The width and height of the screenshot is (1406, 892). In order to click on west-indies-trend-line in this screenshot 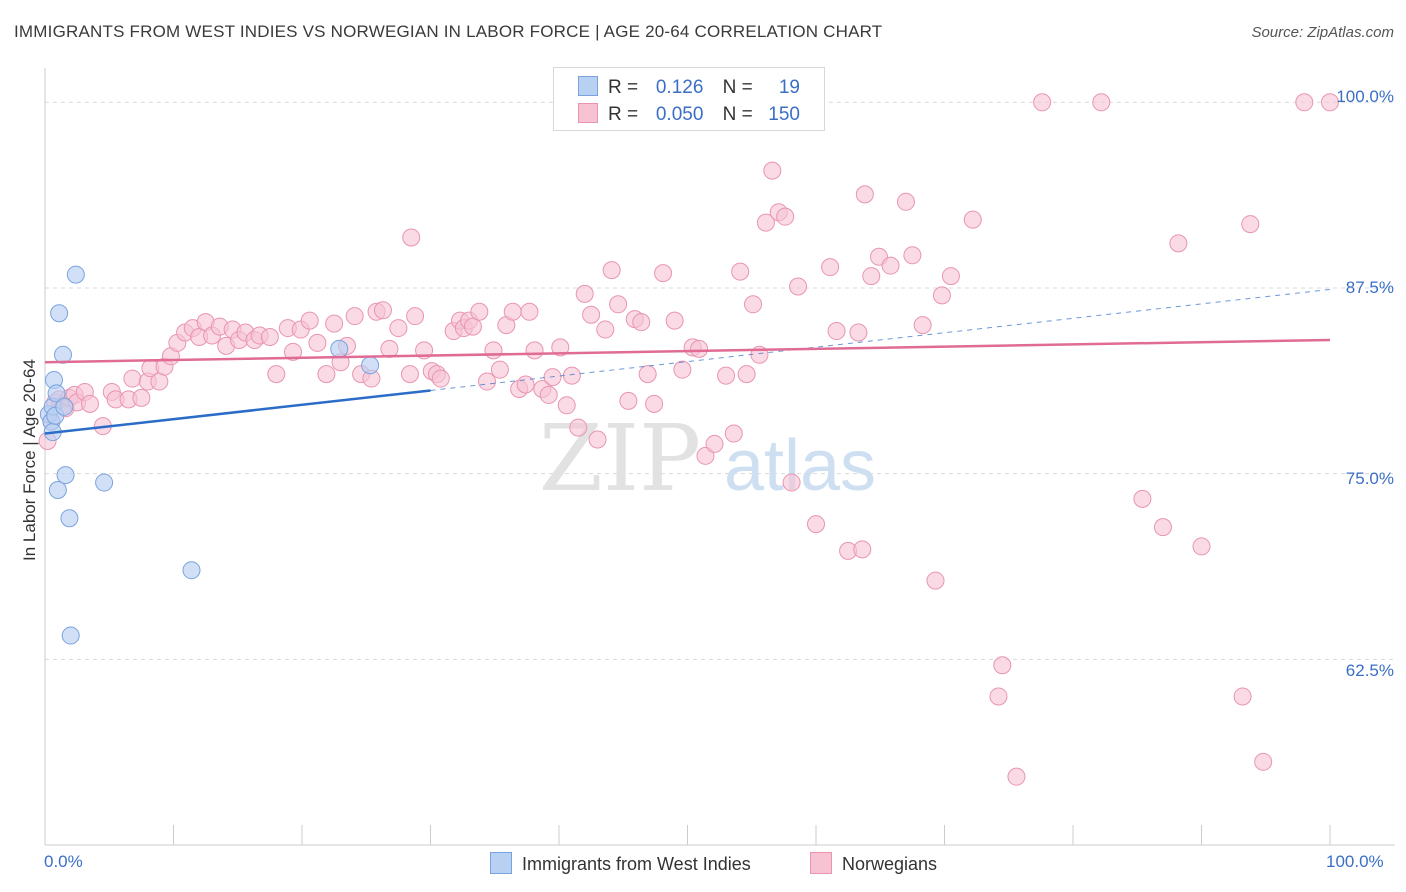, I will do `click(237, 412)`.